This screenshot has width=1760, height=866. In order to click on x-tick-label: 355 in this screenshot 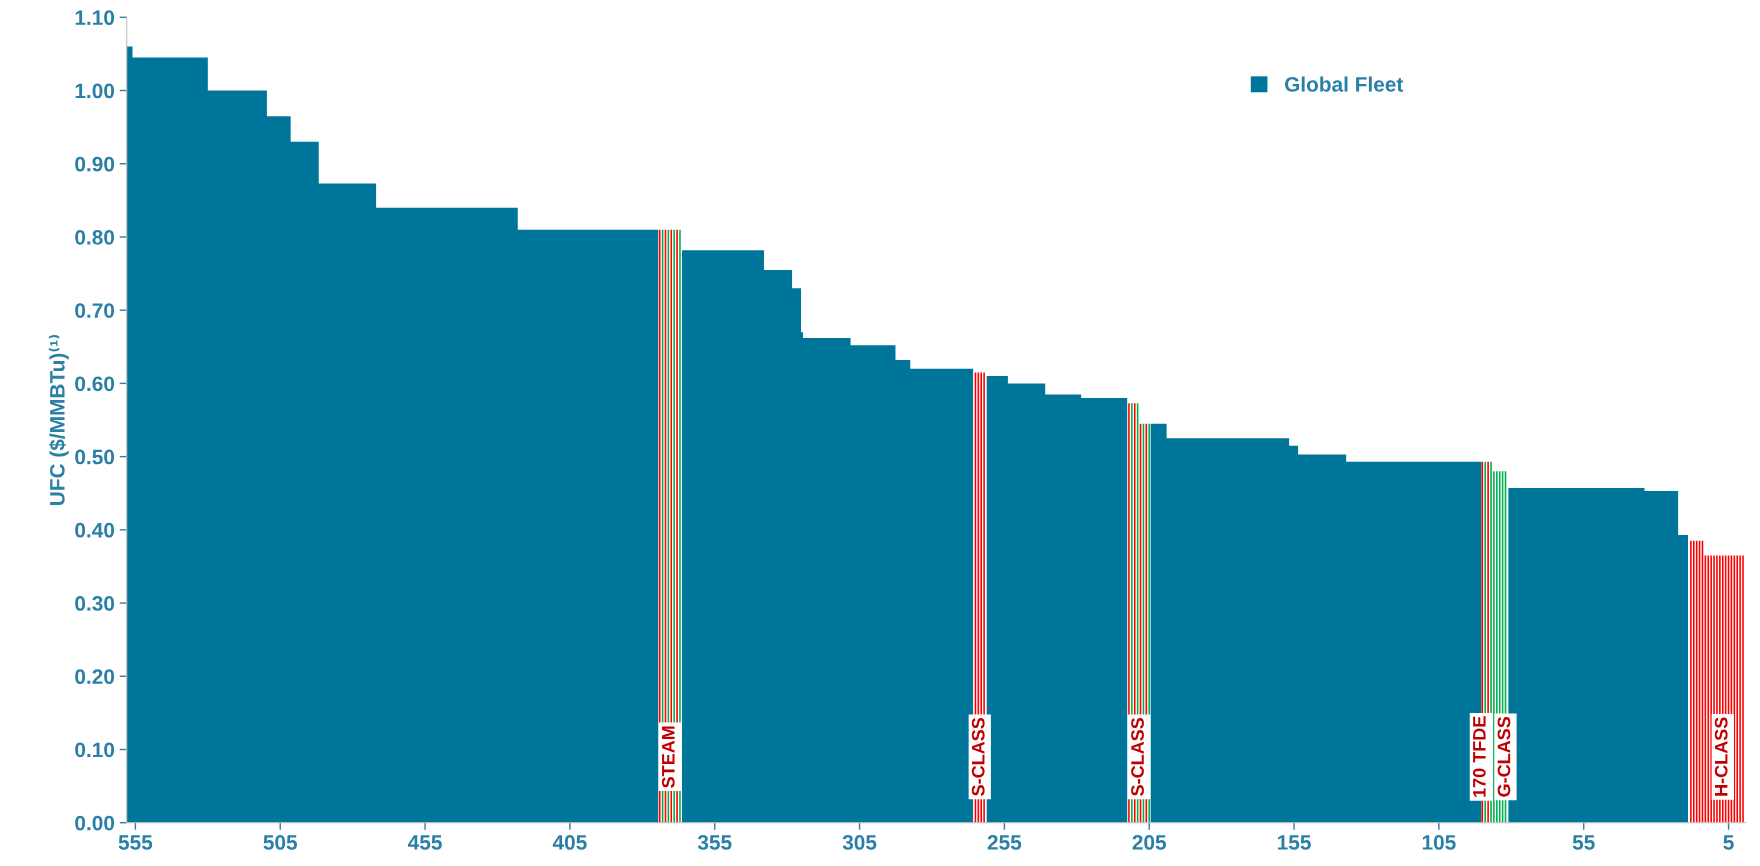, I will do `click(714, 842)`.